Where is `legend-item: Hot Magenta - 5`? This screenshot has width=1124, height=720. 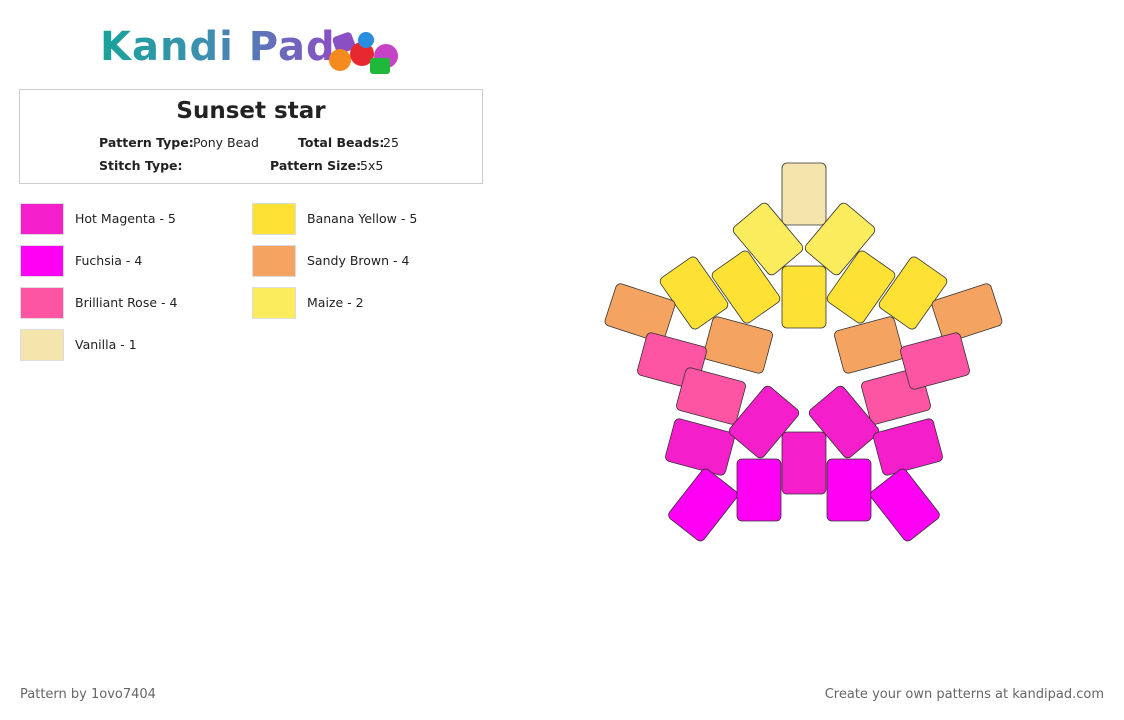
legend-item: Hot Magenta - 5 is located at coordinates (130, 219).